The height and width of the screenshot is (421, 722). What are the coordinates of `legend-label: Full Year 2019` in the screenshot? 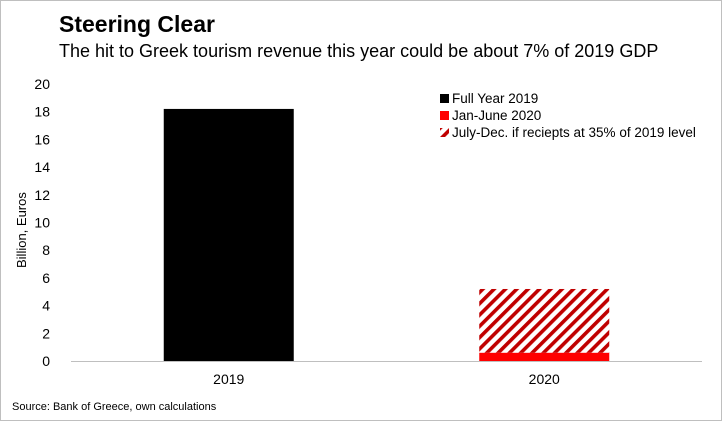 It's located at (495, 98).